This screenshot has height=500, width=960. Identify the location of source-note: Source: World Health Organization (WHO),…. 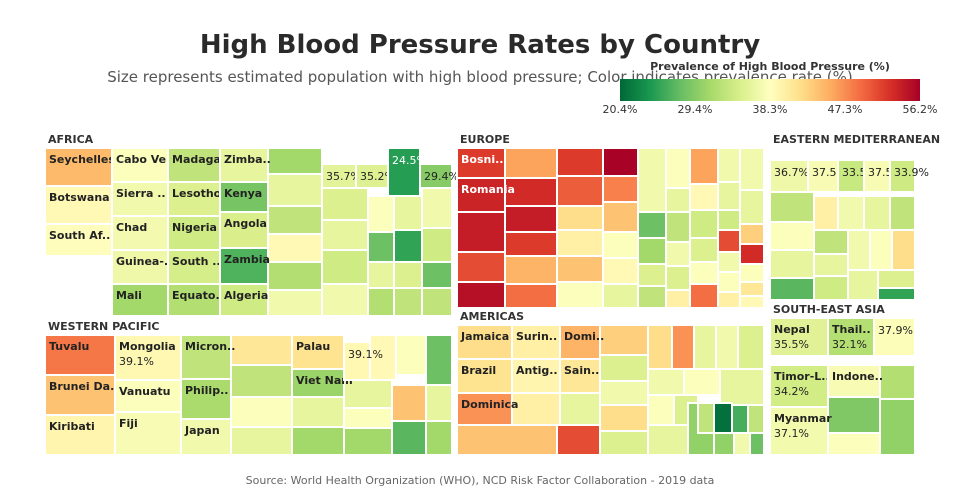
(480, 480).